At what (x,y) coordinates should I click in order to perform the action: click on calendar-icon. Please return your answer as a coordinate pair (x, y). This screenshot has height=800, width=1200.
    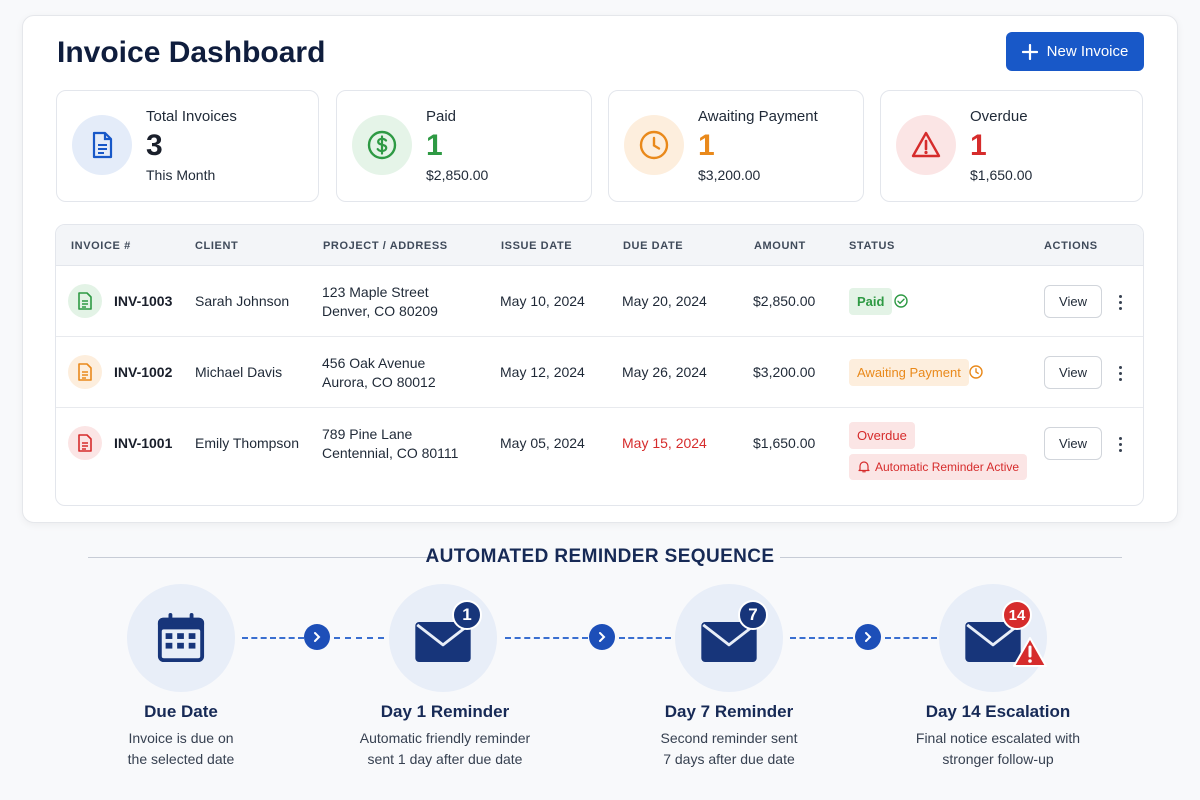
    Looking at the image, I should click on (181, 638).